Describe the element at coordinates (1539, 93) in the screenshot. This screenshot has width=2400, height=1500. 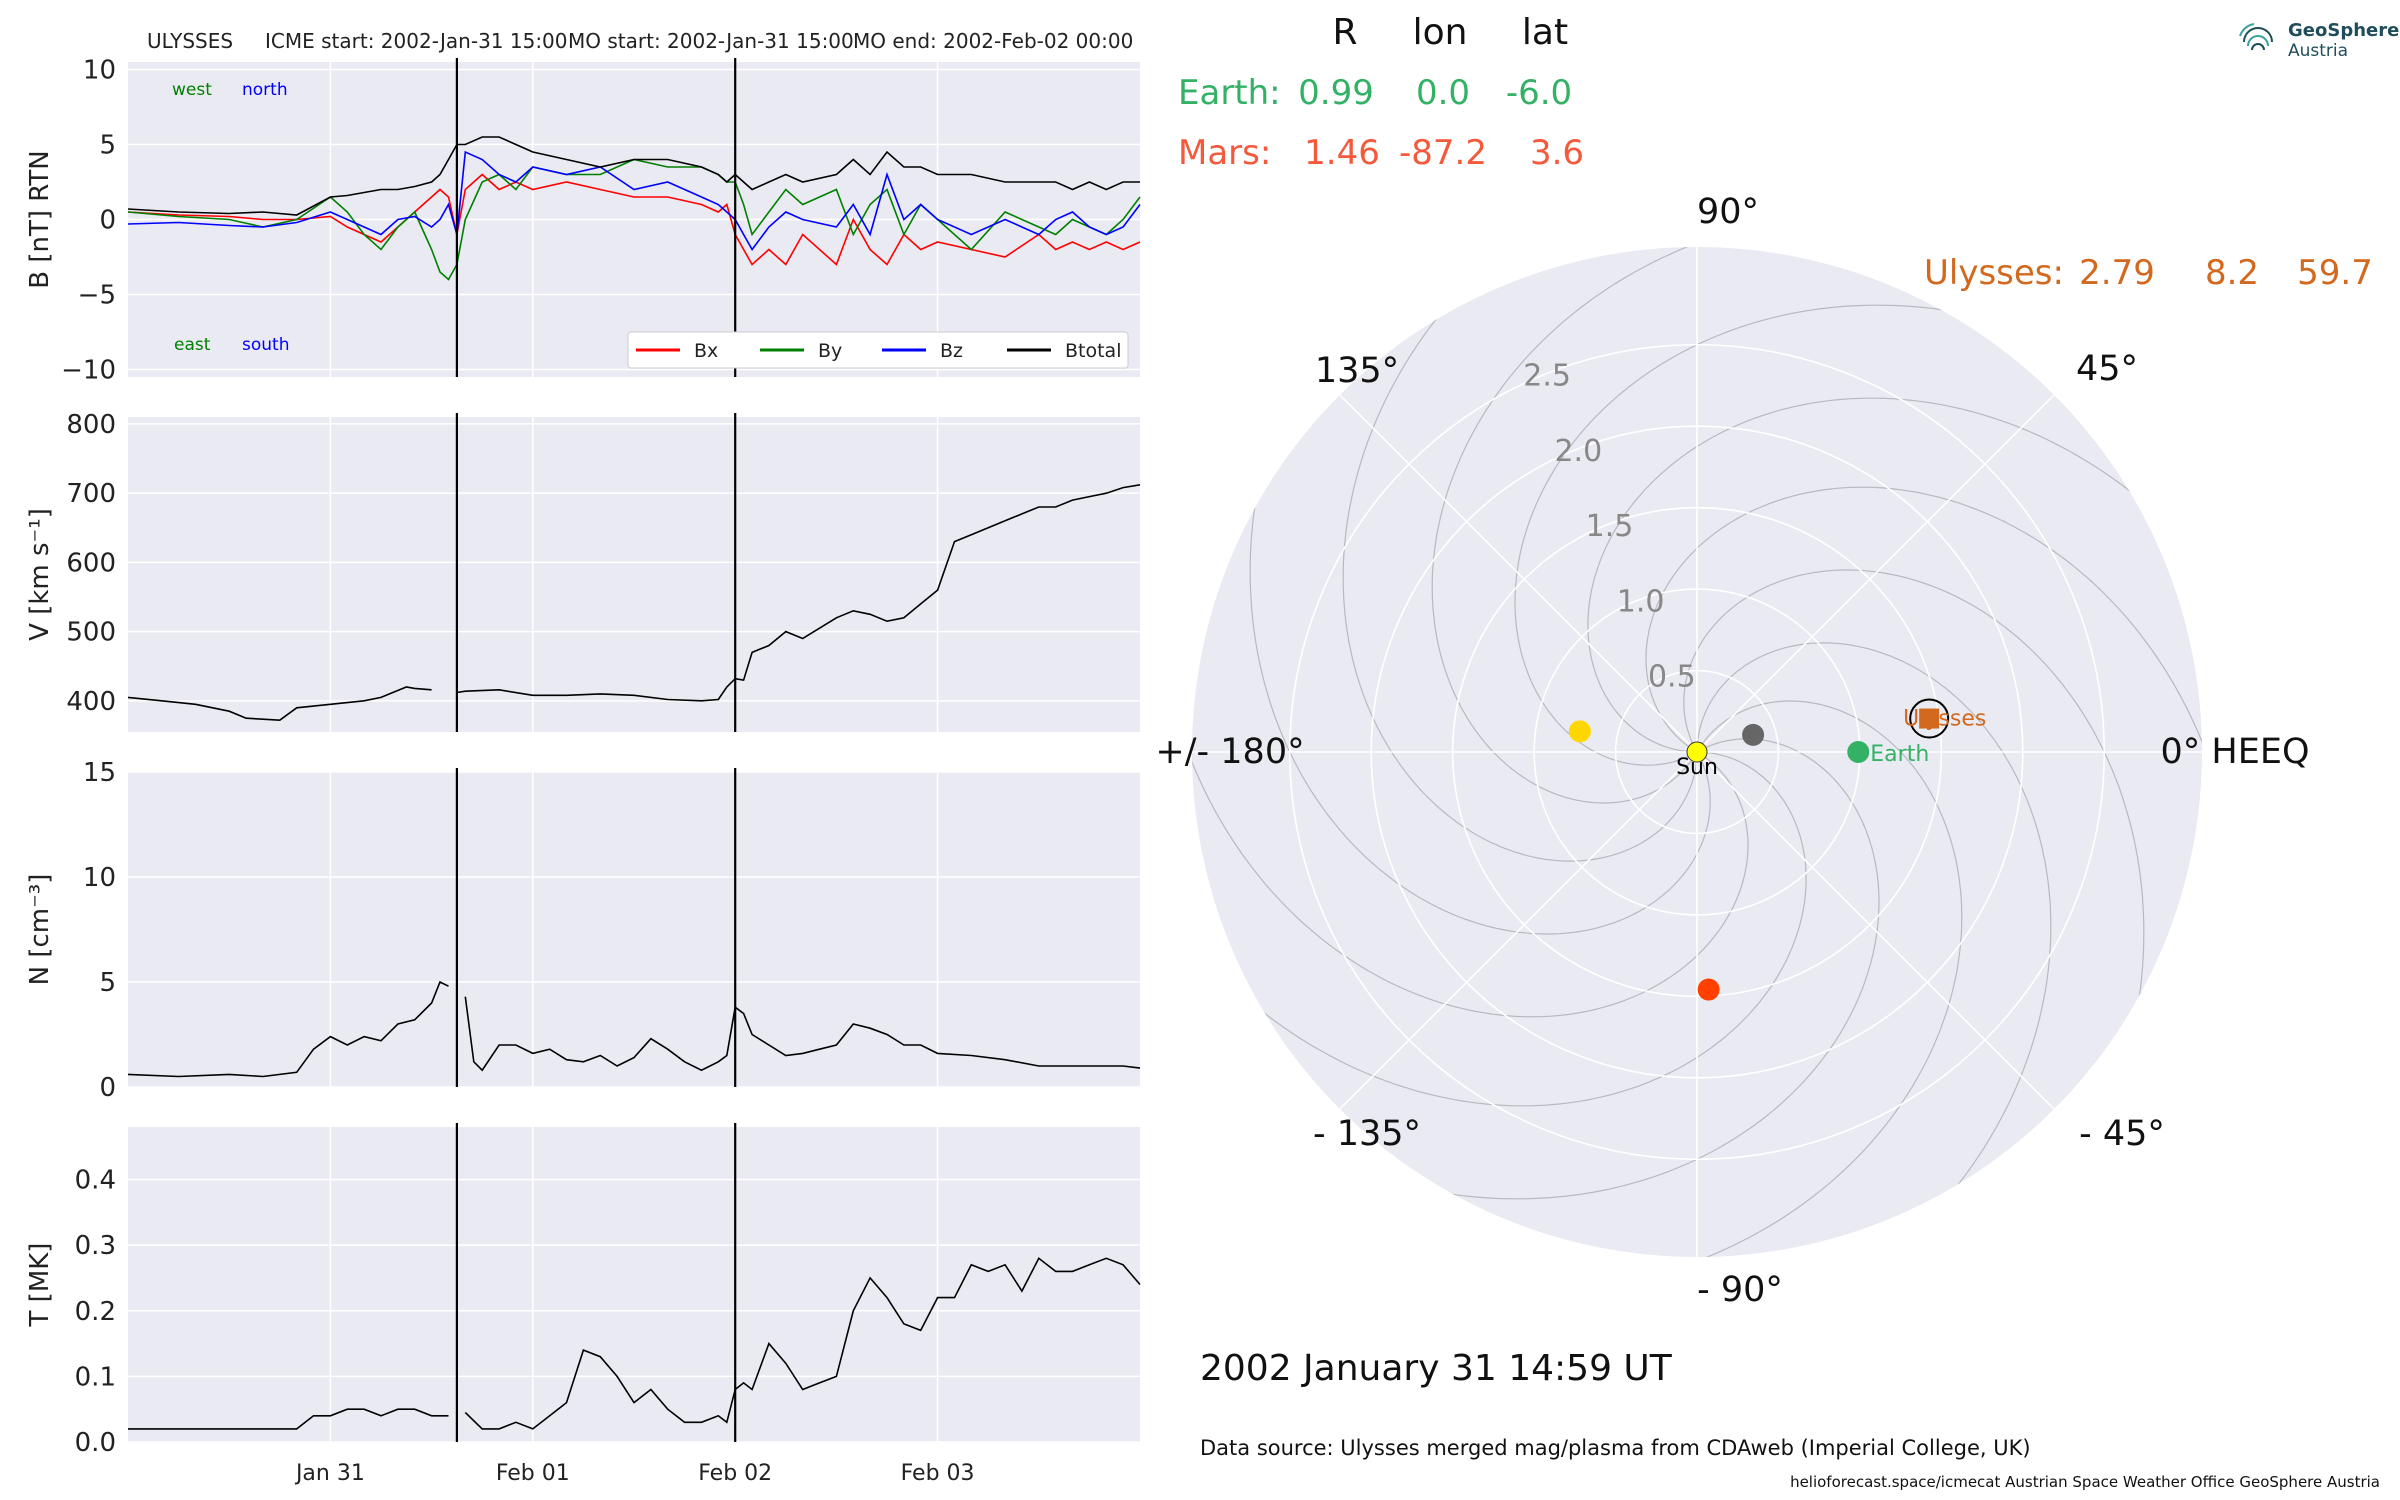
I see `earth-row-lat: -6.0` at that location.